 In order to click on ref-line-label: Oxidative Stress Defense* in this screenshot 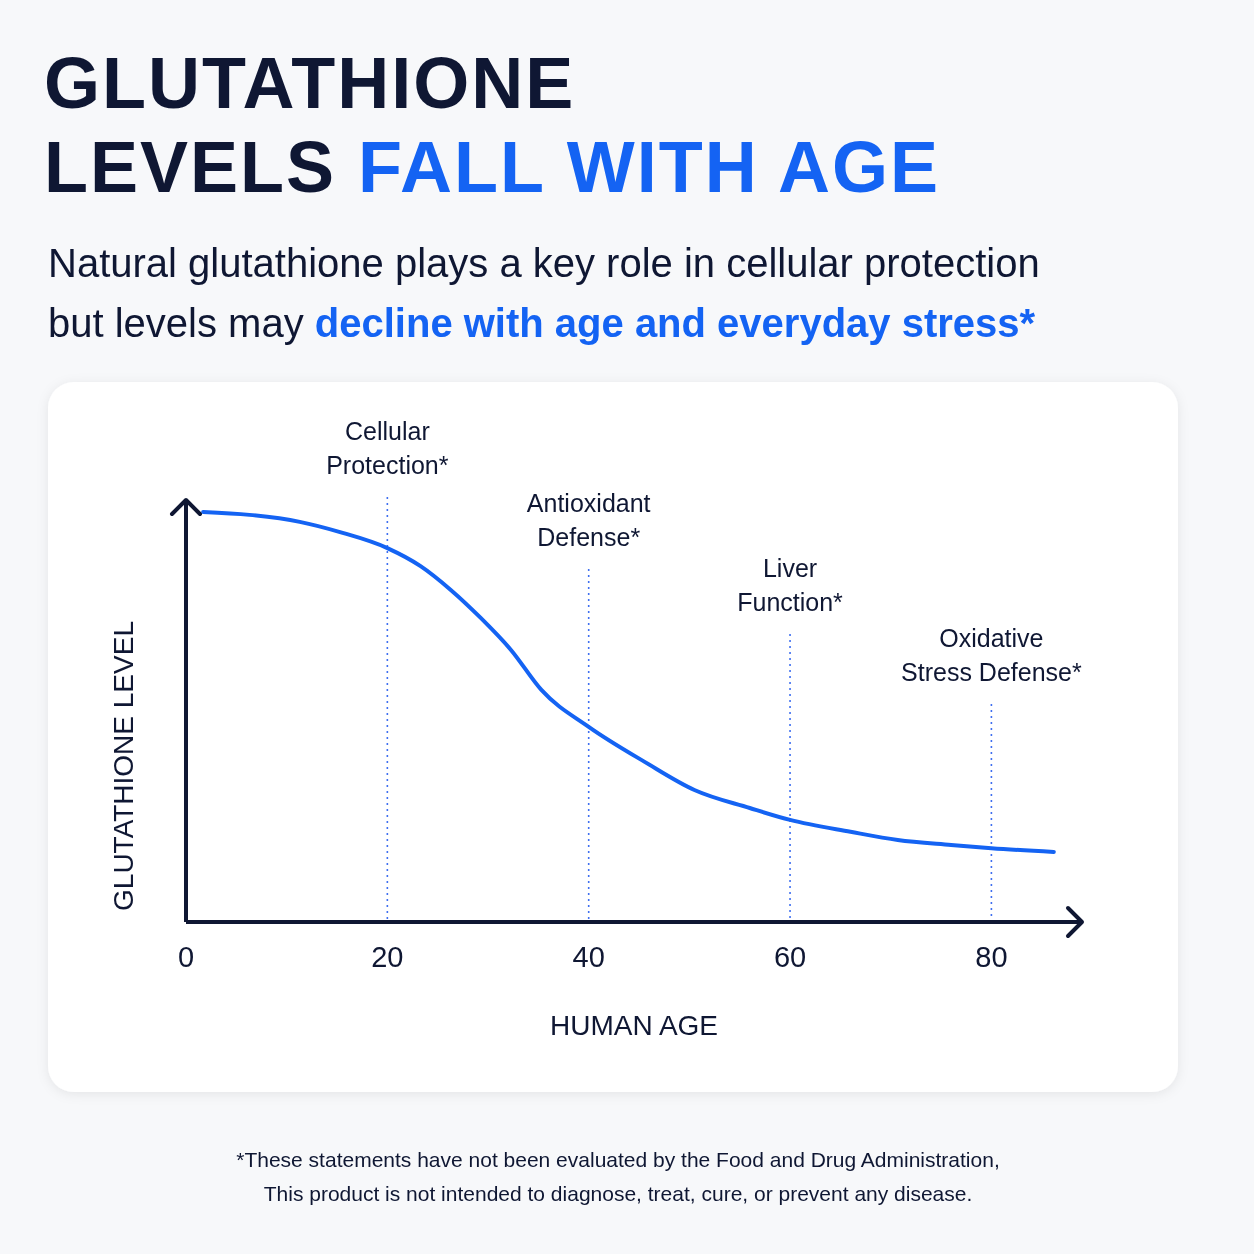, I will do `click(991, 655)`.